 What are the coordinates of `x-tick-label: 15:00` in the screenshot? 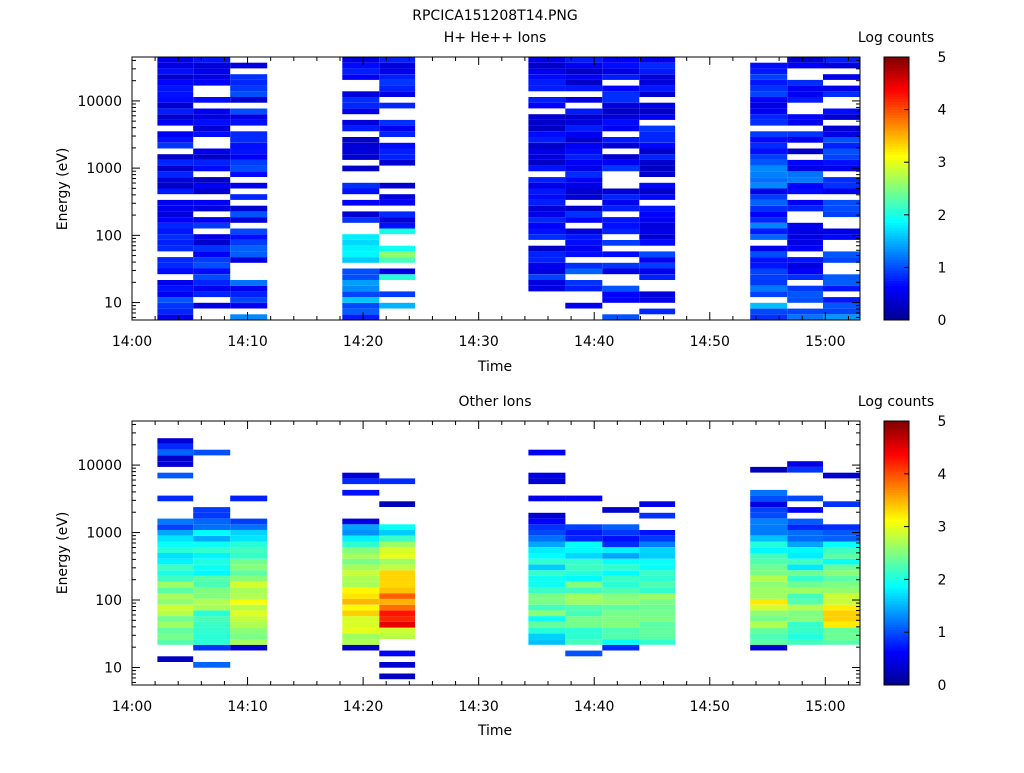 It's located at (825, 342).